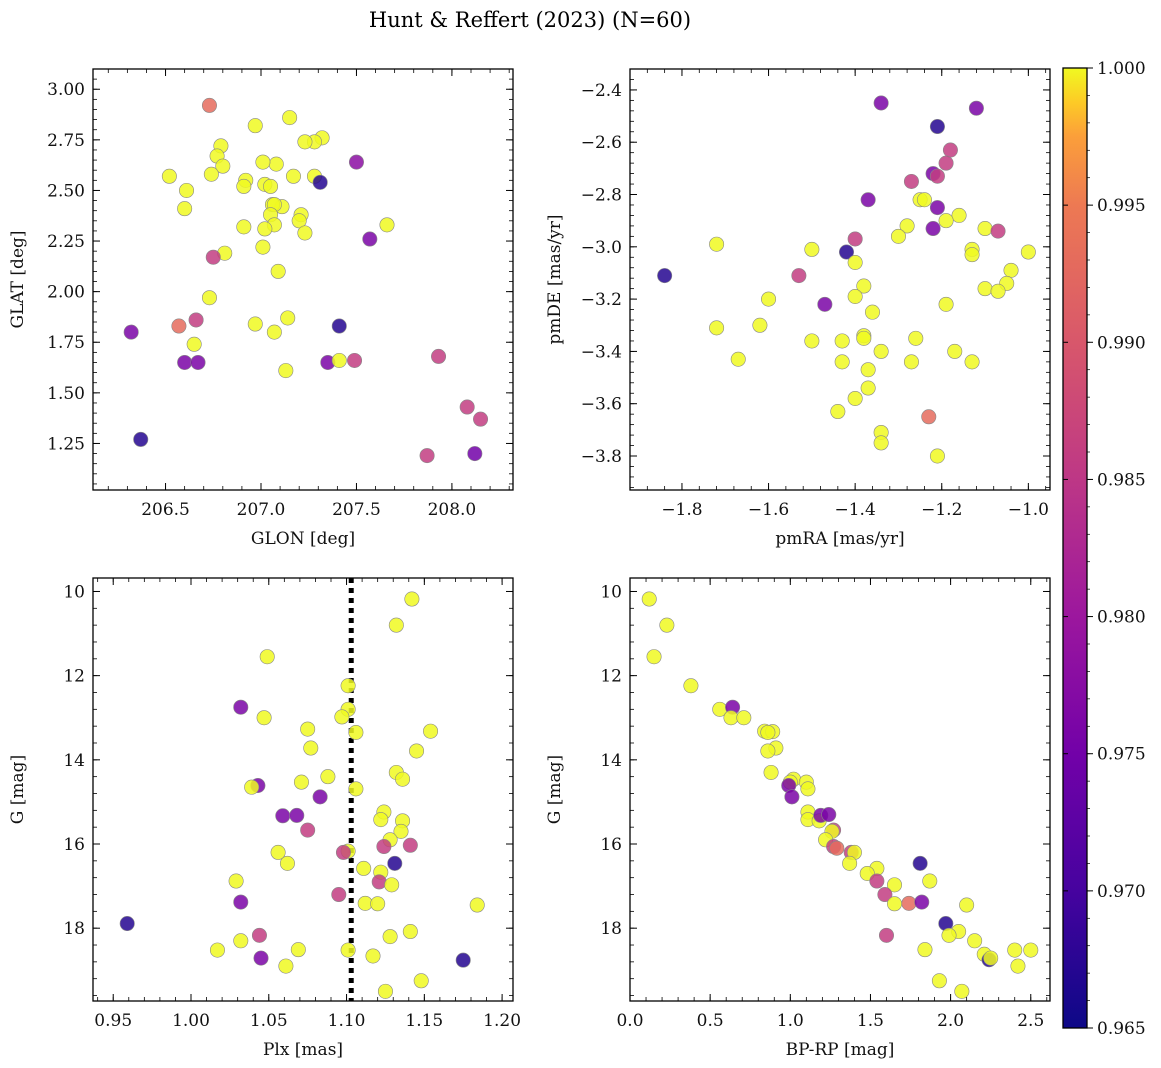 The image size is (1161, 1068). Describe the element at coordinates (601, 457) in the screenshot. I see `y-tick-label: −3.8` at that location.